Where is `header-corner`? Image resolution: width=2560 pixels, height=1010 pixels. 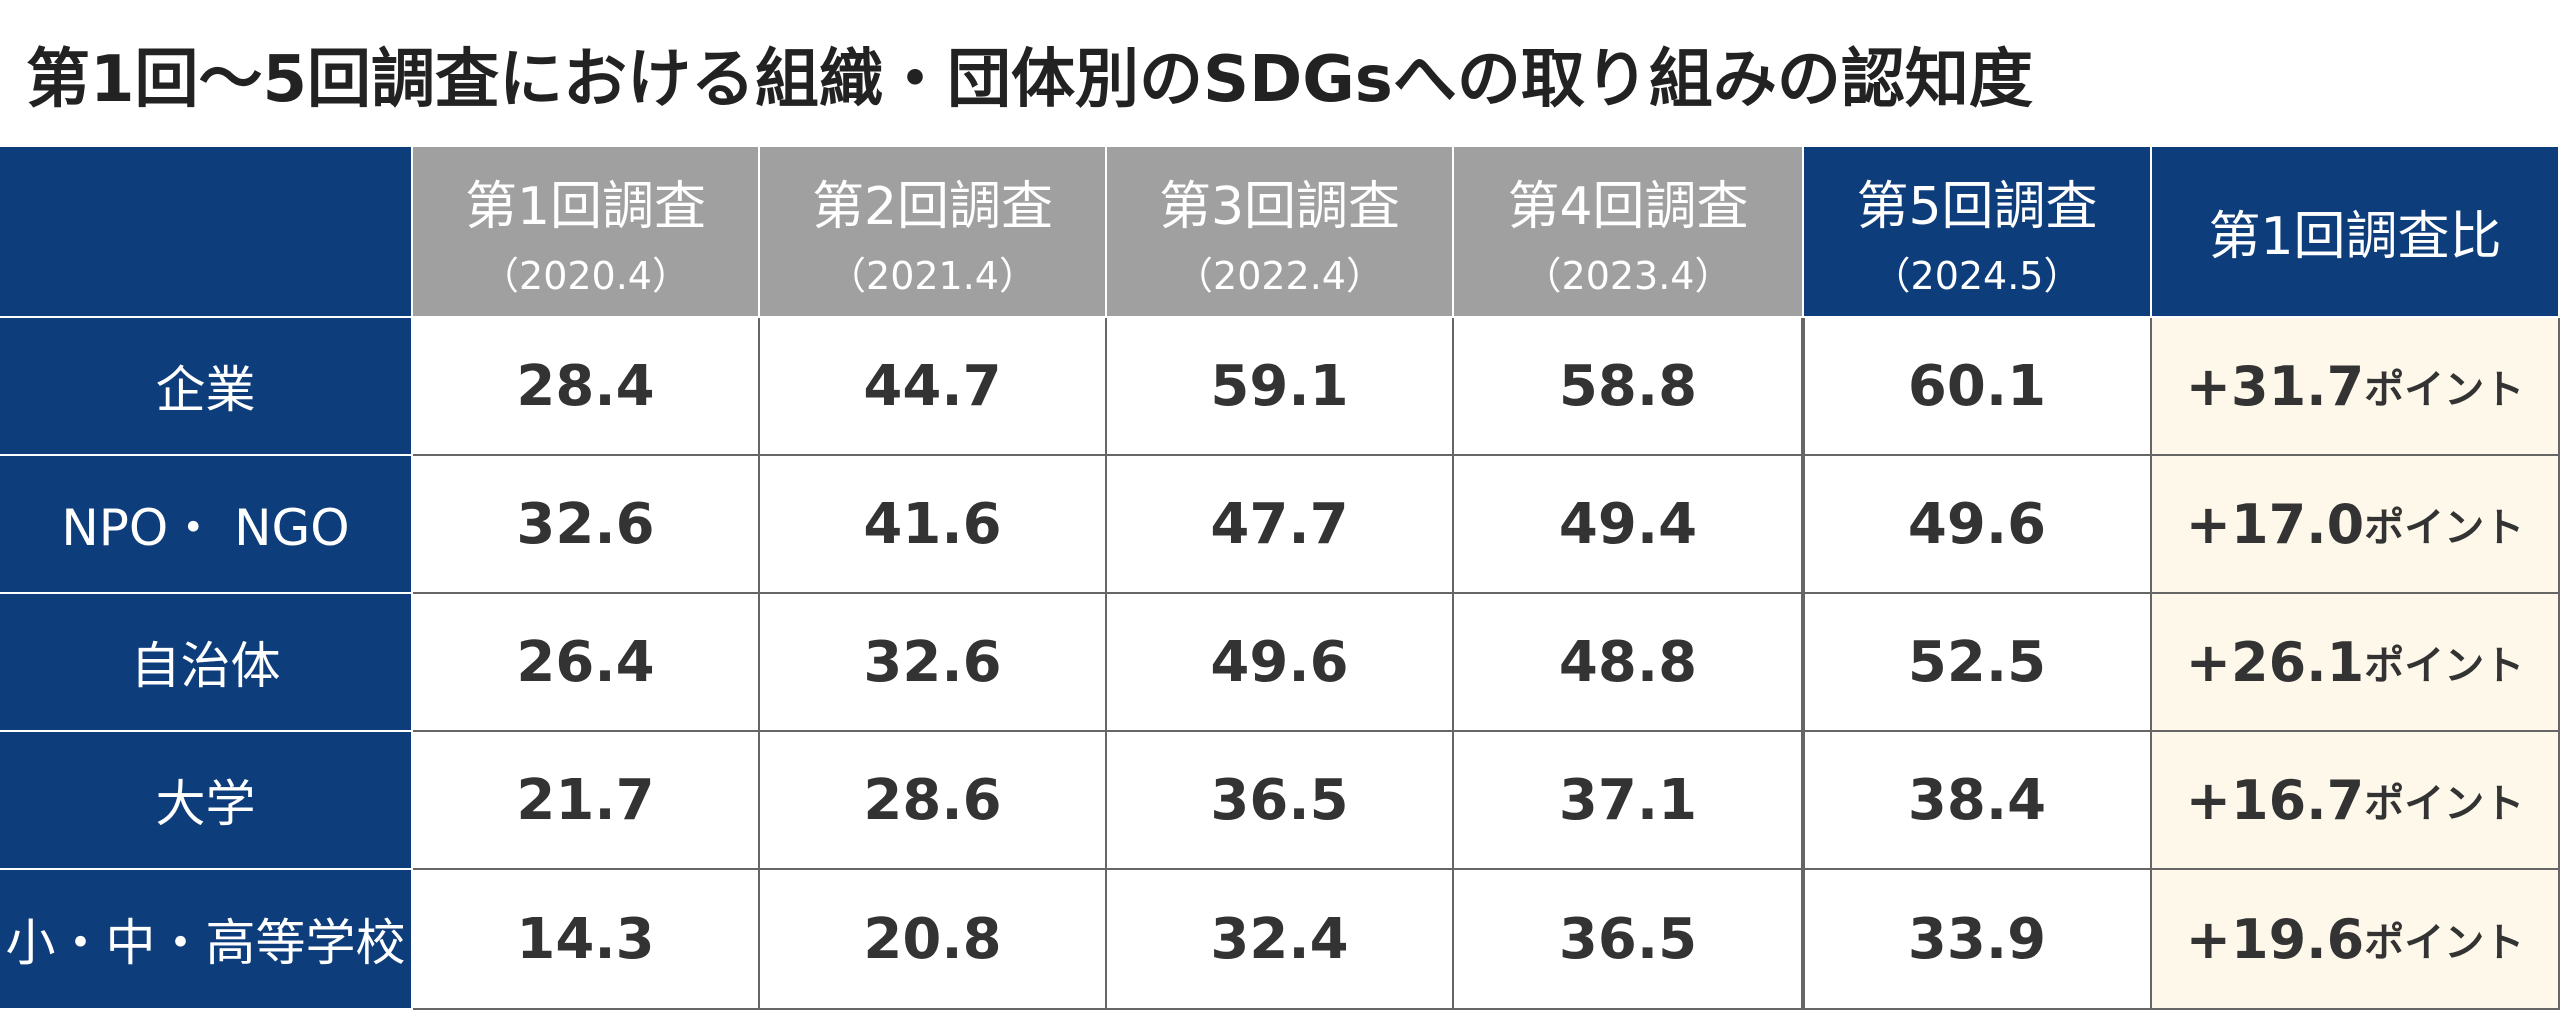 header-corner is located at coordinates (206, 232).